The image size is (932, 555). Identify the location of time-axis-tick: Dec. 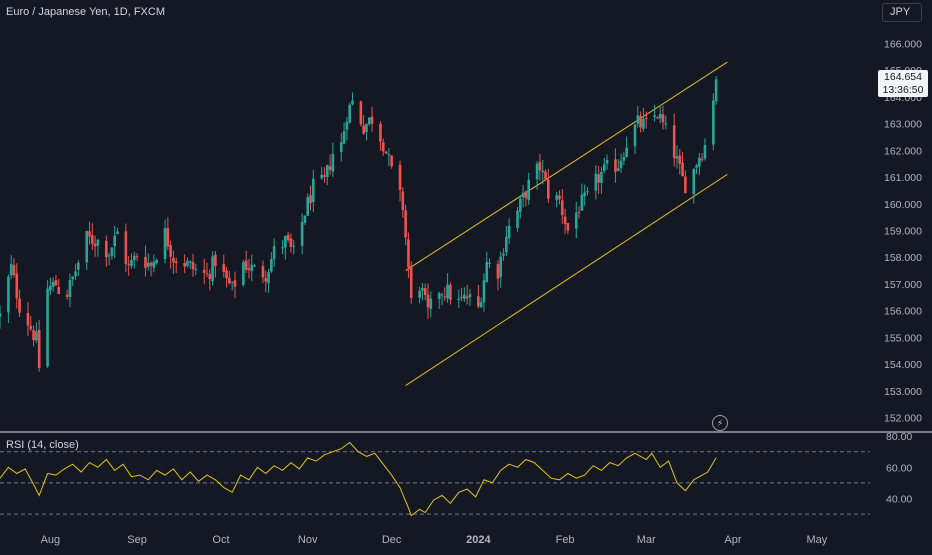
(392, 540).